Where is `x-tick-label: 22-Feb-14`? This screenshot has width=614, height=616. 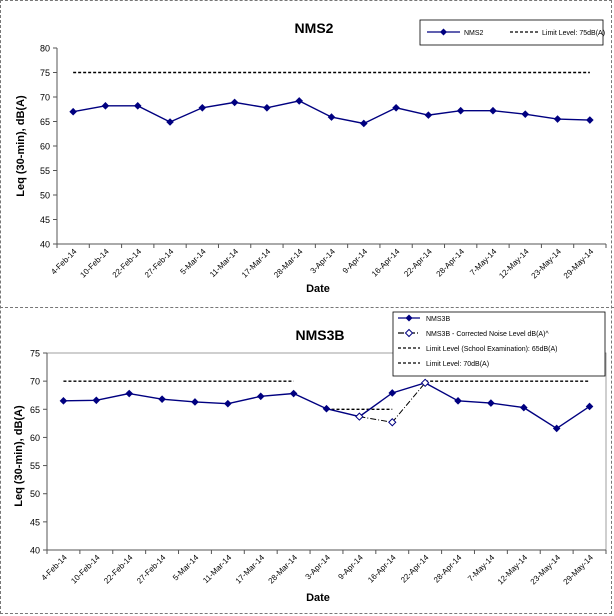 x-tick-label: 22-Feb-14 is located at coordinates (118, 569).